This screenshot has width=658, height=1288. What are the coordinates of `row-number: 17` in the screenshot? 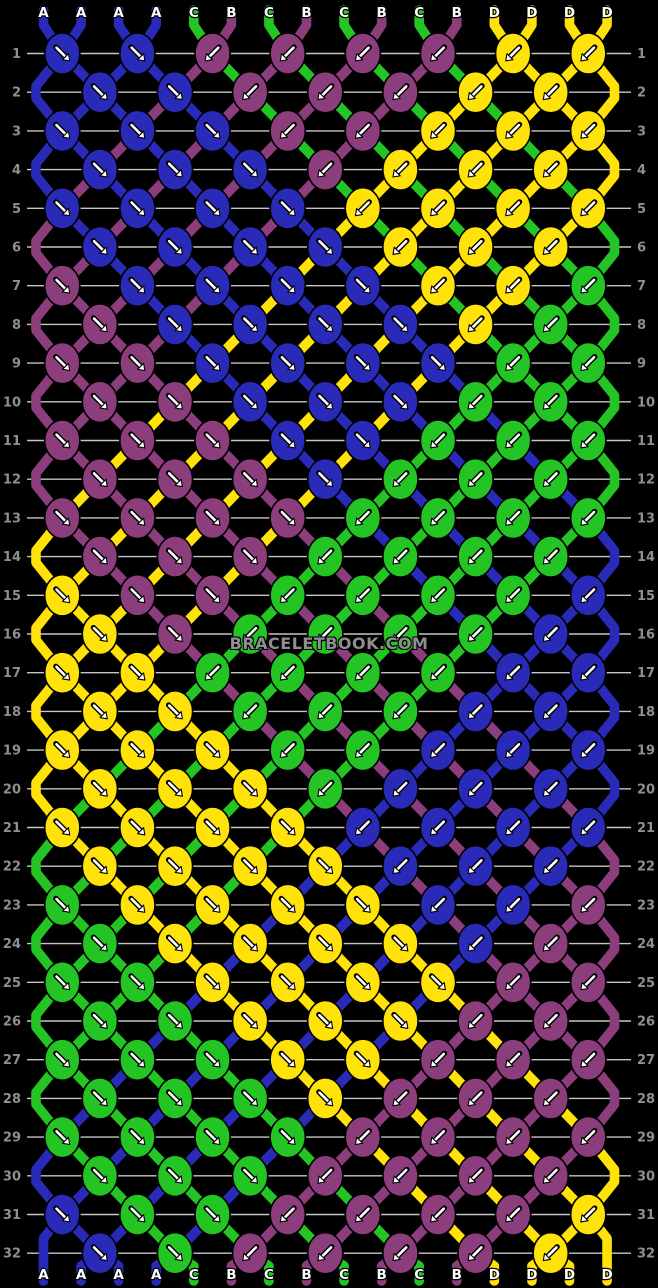 It's located at (646, 673).